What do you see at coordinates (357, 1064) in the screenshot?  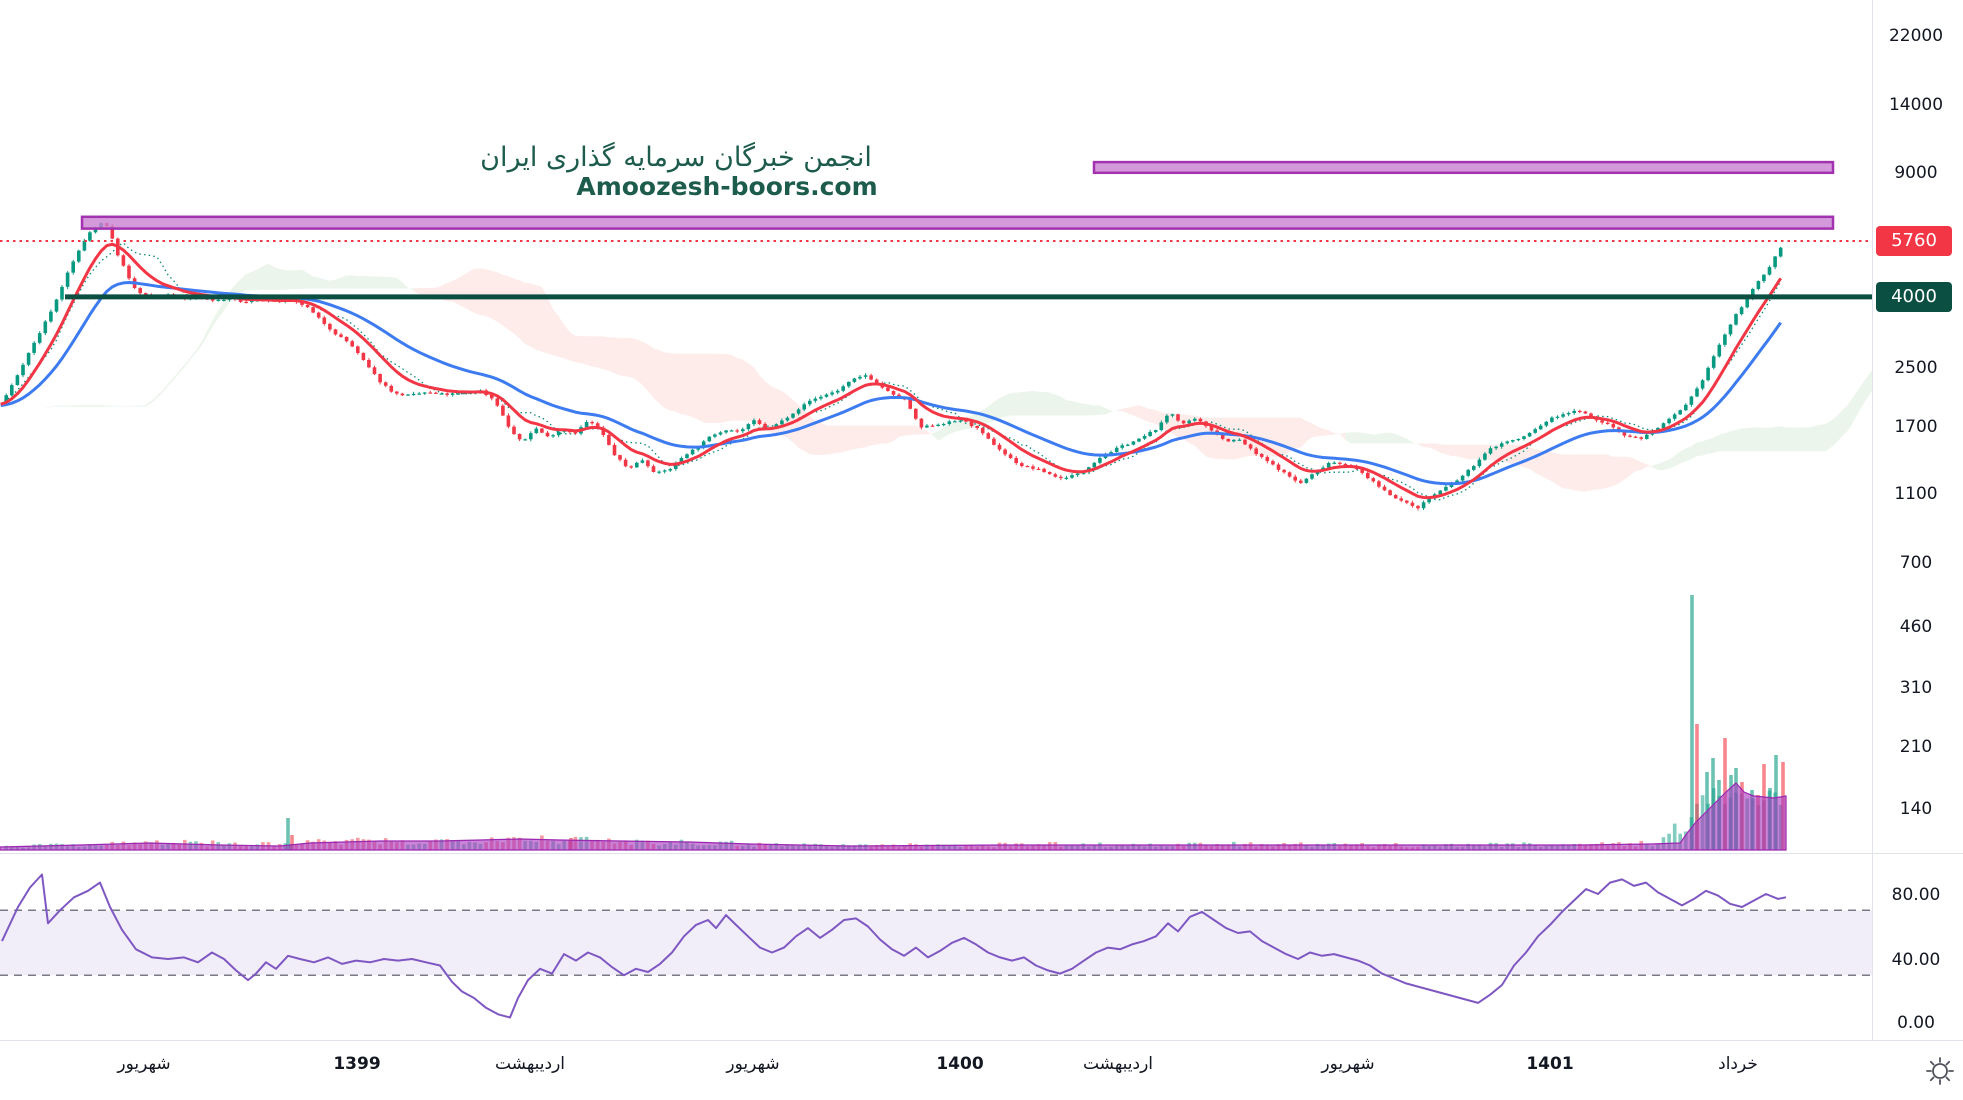 I see `time-axis-label: 1399` at bounding box center [357, 1064].